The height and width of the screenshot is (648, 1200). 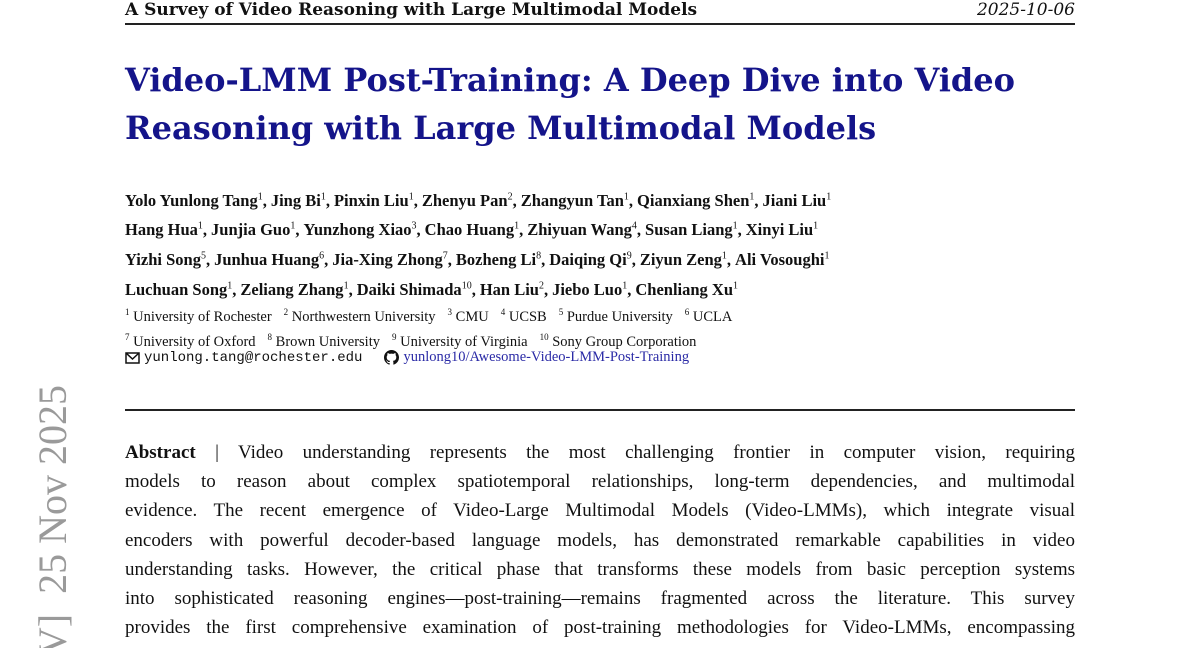 I want to click on section-rule, so click(x=600, y=410).